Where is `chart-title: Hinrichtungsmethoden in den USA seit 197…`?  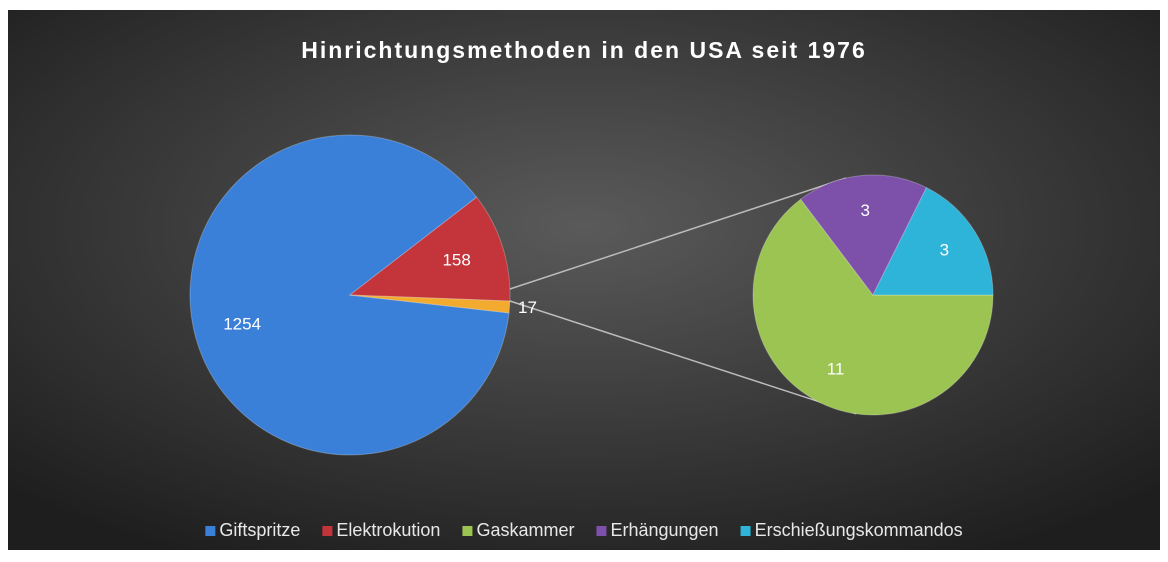
chart-title: Hinrichtungsmethoden in den USA seit 197… is located at coordinates (584, 50).